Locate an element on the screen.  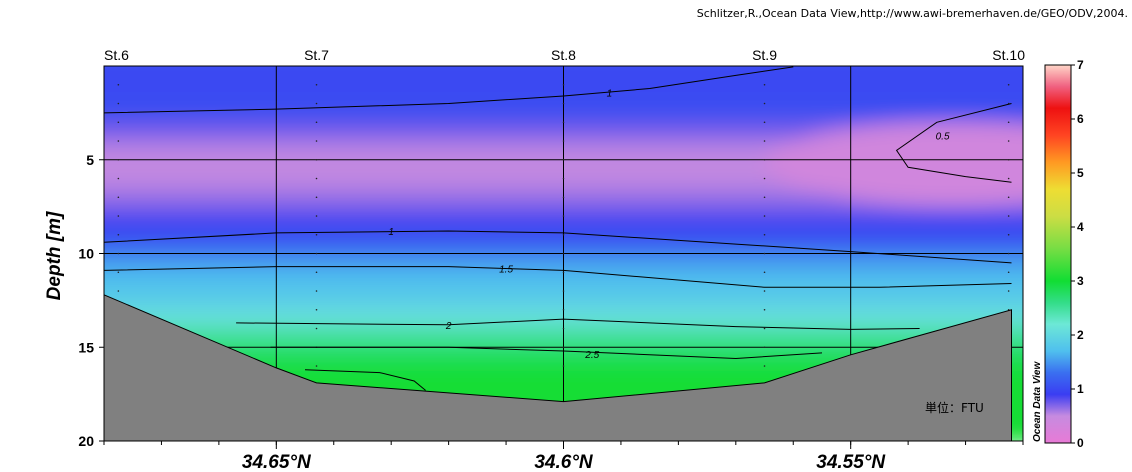
station-labels: St.6 St.7 St.8 St.9 St.10 is located at coordinates (564, 55).